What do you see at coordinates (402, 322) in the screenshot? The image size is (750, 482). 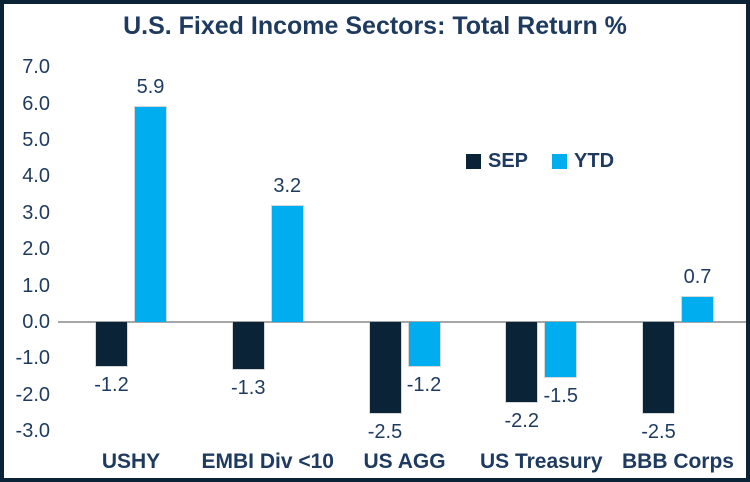 I see `zero-gridline` at bounding box center [402, 322].